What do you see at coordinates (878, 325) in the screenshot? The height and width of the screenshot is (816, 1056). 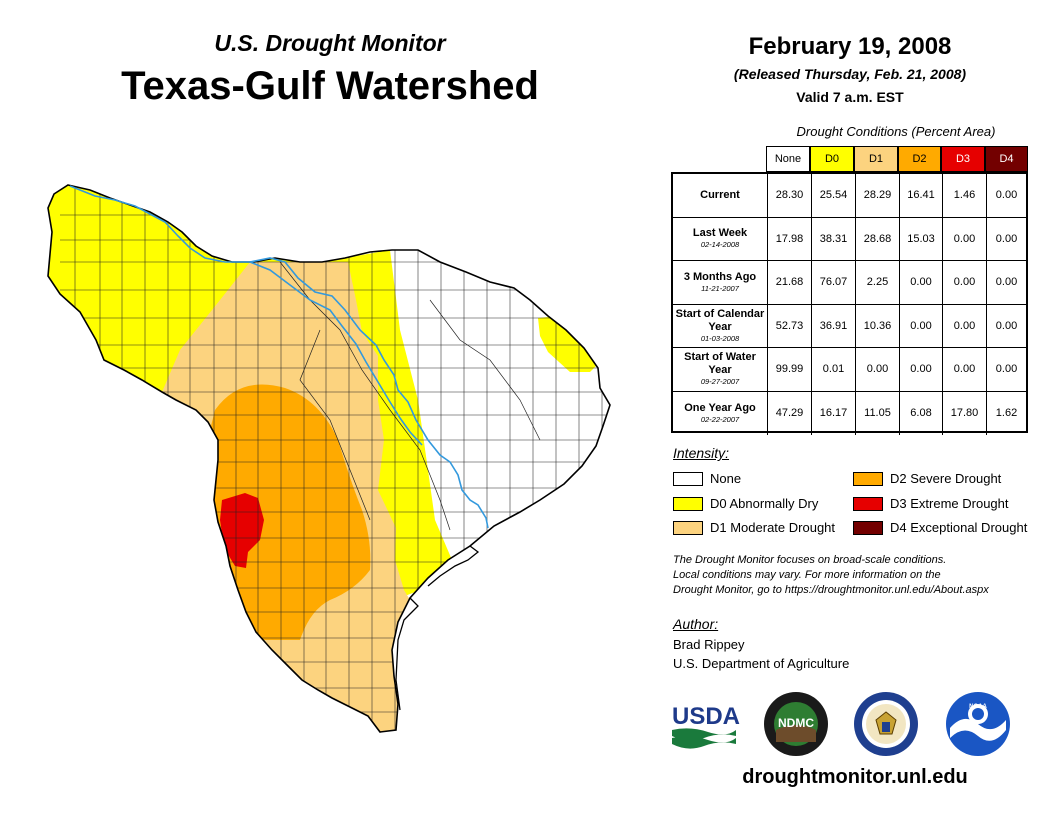 I see `table-cell: 10.36` at bounding box center [878, 325].